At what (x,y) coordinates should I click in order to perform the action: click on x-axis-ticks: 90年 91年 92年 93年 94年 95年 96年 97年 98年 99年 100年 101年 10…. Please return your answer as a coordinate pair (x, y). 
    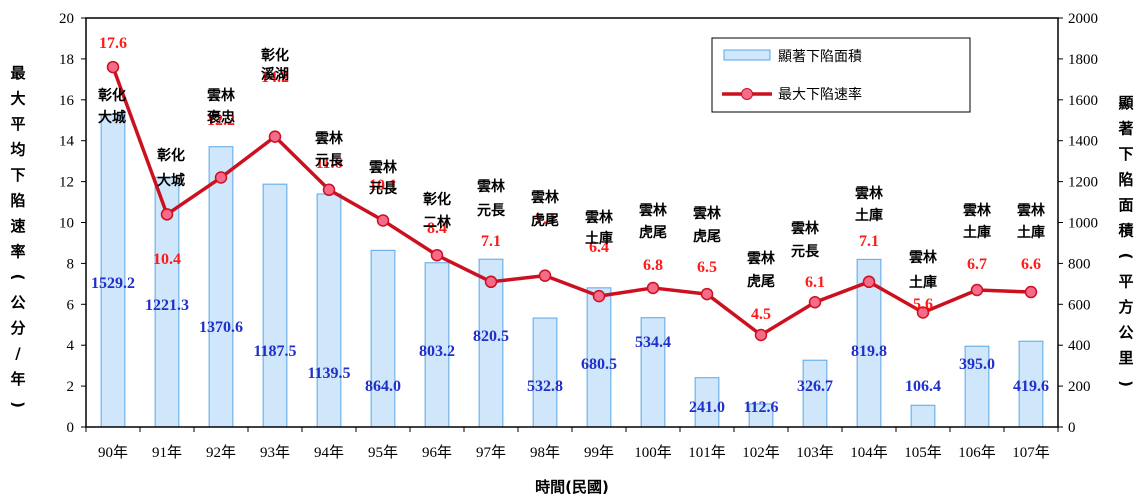
    Looking at the image, I should click on (572, 444).